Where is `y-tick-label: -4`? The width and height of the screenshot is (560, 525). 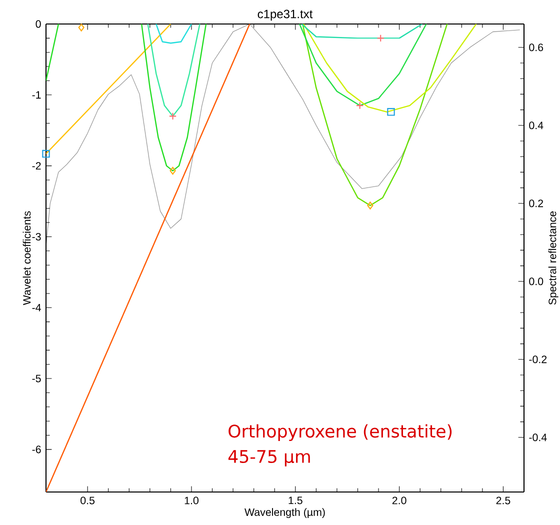
y-tick-label: -4 is located at coordinates (36, 308).